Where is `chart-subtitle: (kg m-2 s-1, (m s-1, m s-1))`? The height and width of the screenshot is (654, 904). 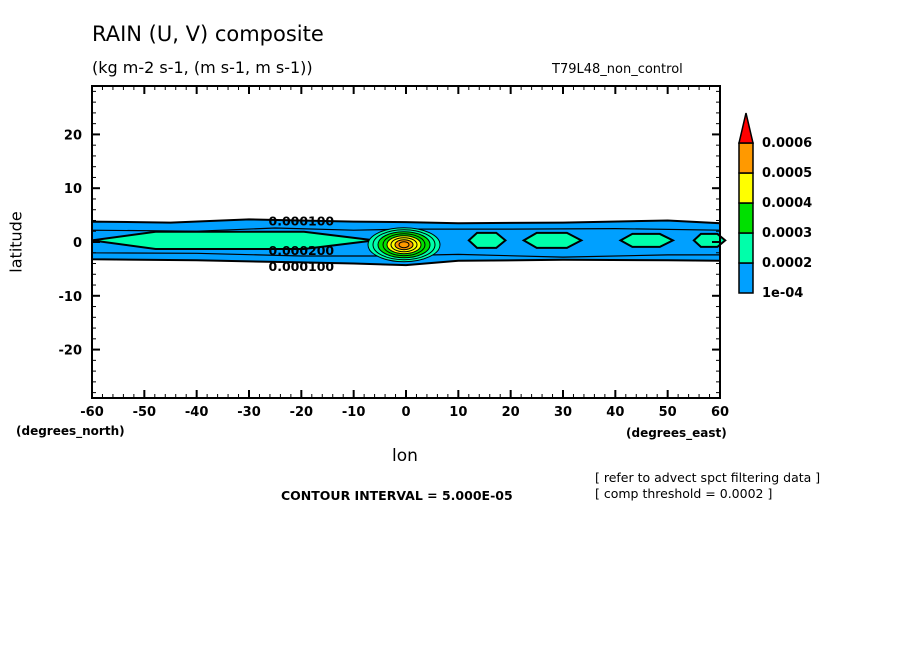
chart-subtitle: (kg m-2 s-1, (m s-1, m s-1)) is located at coordinates (202, 67).